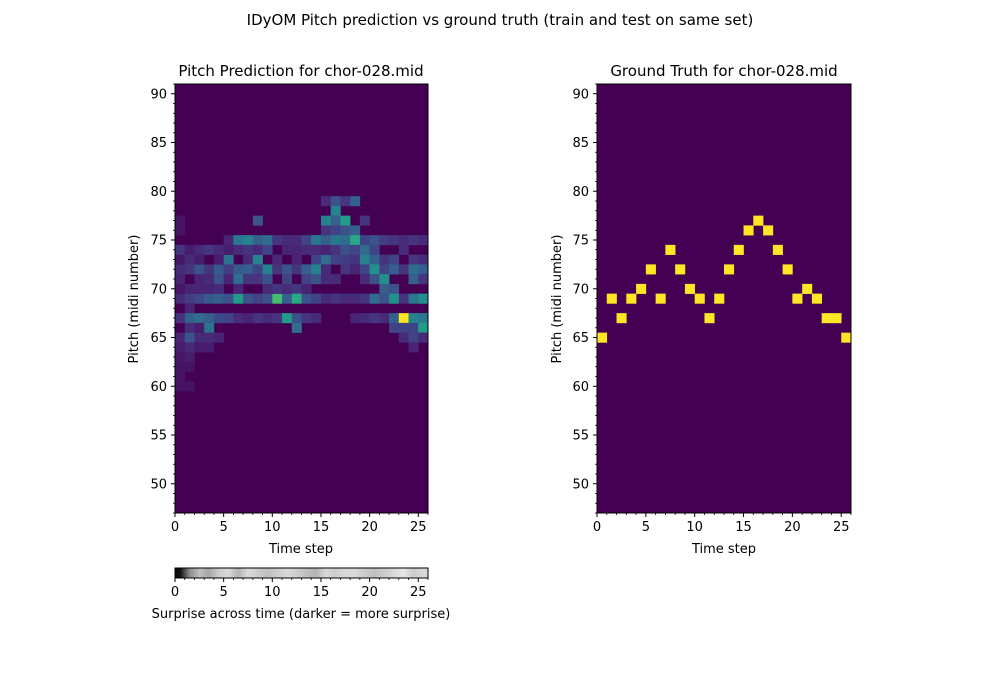 This screenshot has width=1000, height=700. Describe the element at coordinates (723, 71) in the screenshot. I see `ground-truth-title: Ground Truth for chor-028.mid` at that location.